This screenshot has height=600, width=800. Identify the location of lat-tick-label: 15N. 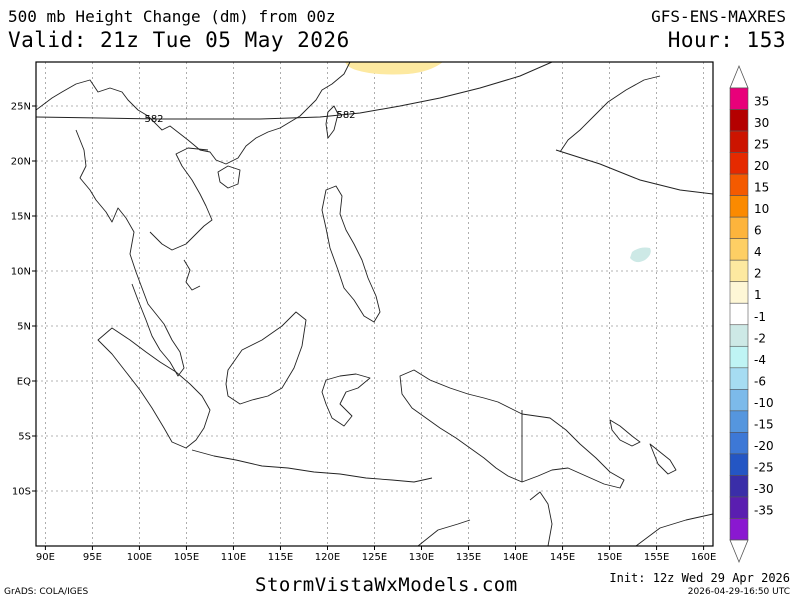
(21, 217).